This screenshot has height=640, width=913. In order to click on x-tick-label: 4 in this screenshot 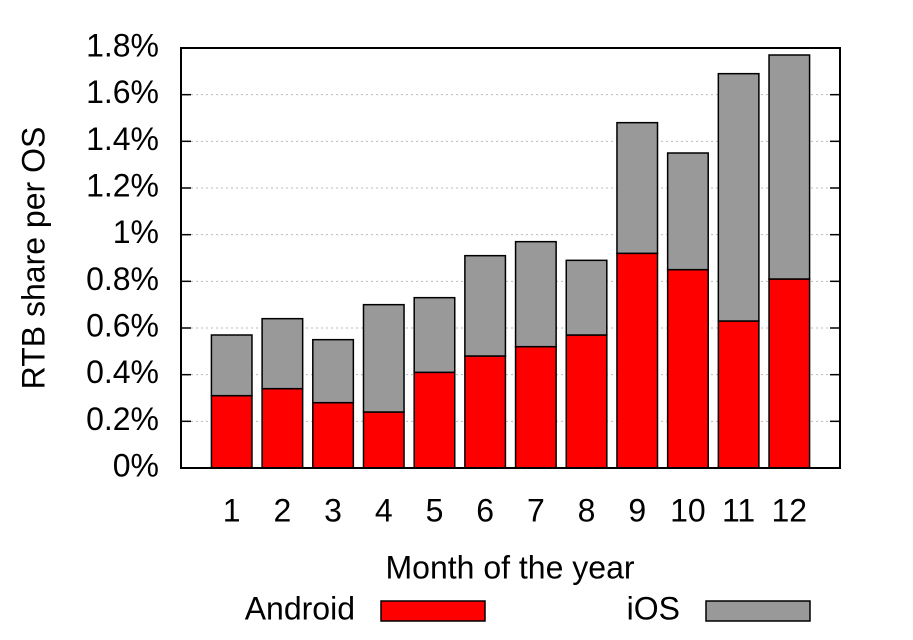, I will do `click(384, 510)`.